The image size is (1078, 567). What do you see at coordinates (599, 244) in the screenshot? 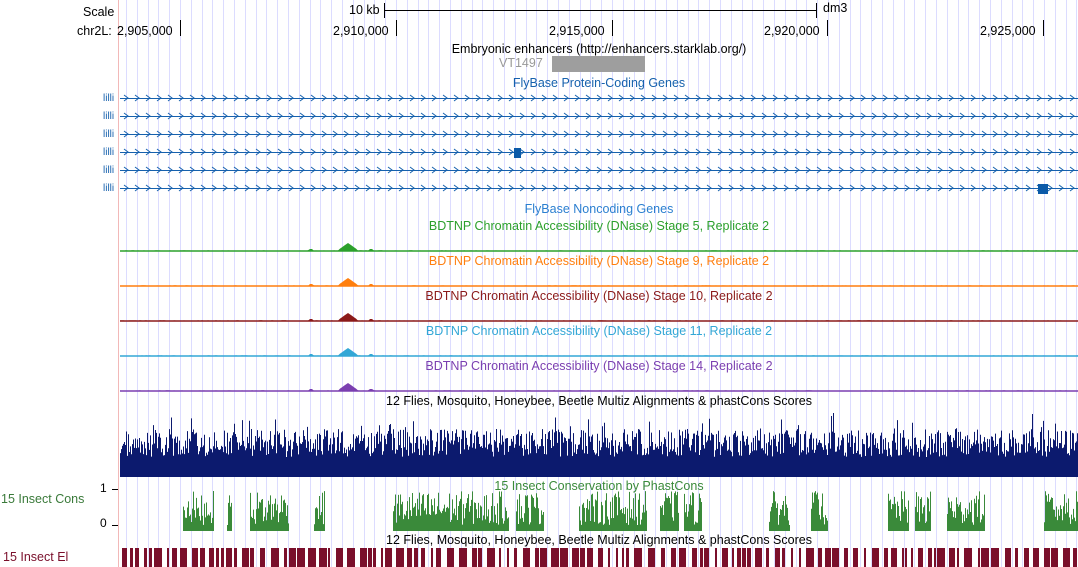
I see `dnase-signal-stage5` at bounding box center [599, 244].